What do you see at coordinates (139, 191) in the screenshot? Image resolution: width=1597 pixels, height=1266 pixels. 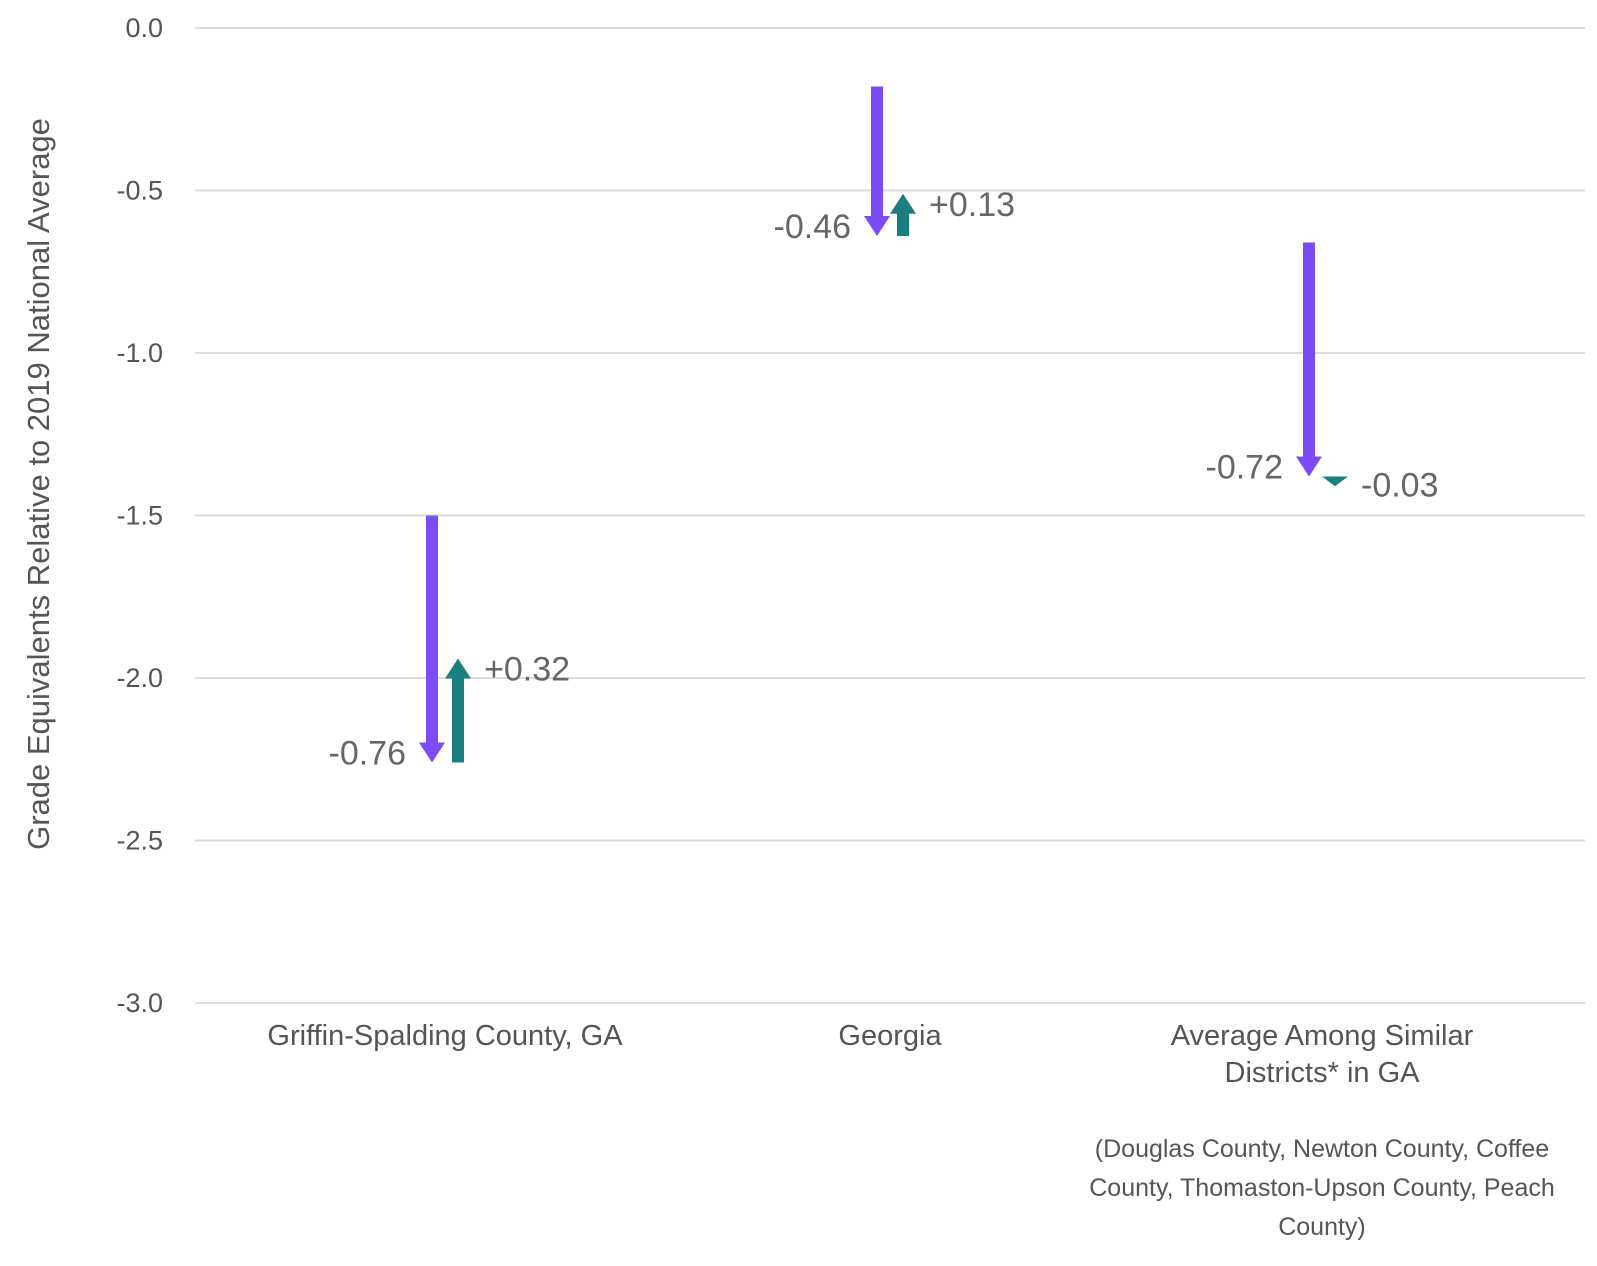 I see `y-tick-label: -0.5` at bounding box center [139, 191].